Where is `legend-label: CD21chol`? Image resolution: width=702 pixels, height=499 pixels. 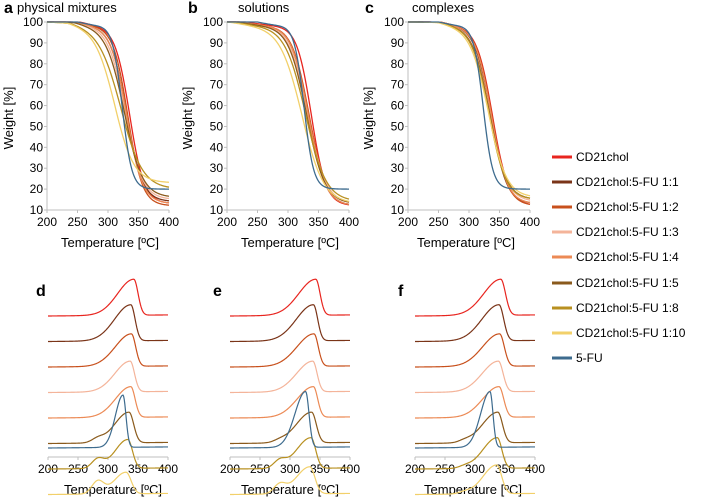 legend-label: CD21chol is located at coordinates (602, 157).